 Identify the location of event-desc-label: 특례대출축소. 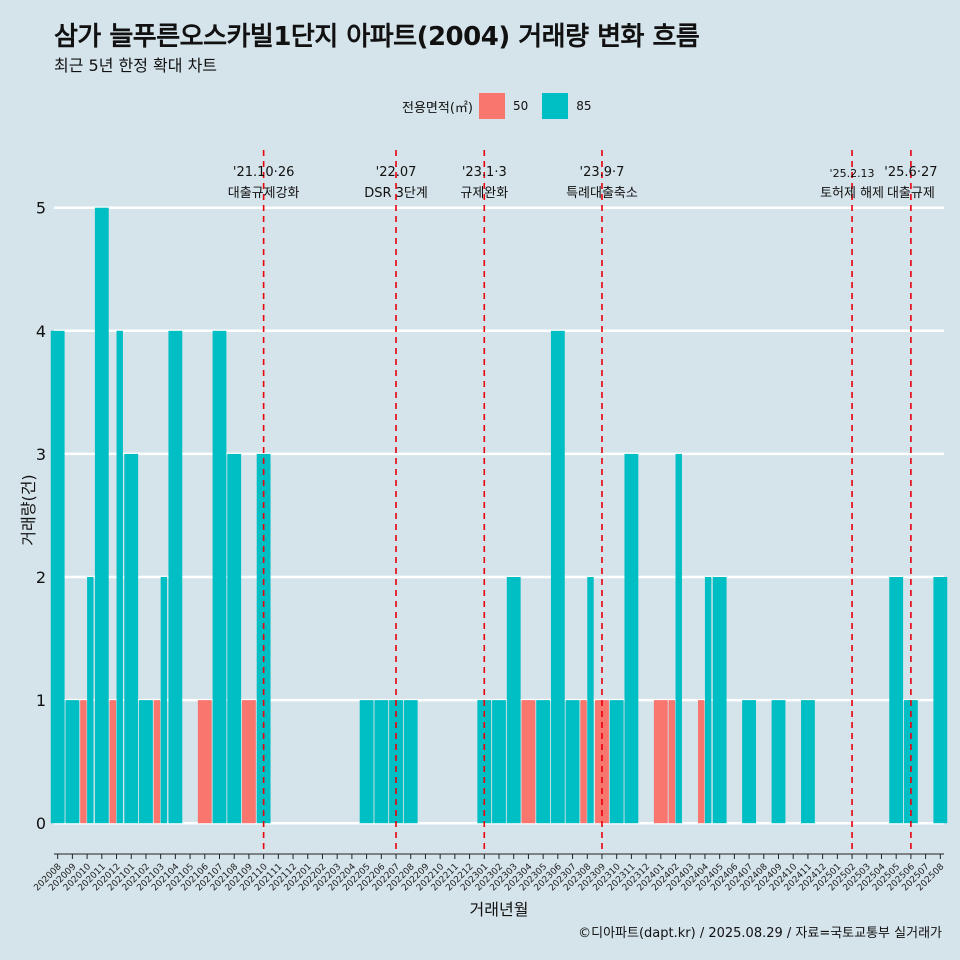
(602, 193).